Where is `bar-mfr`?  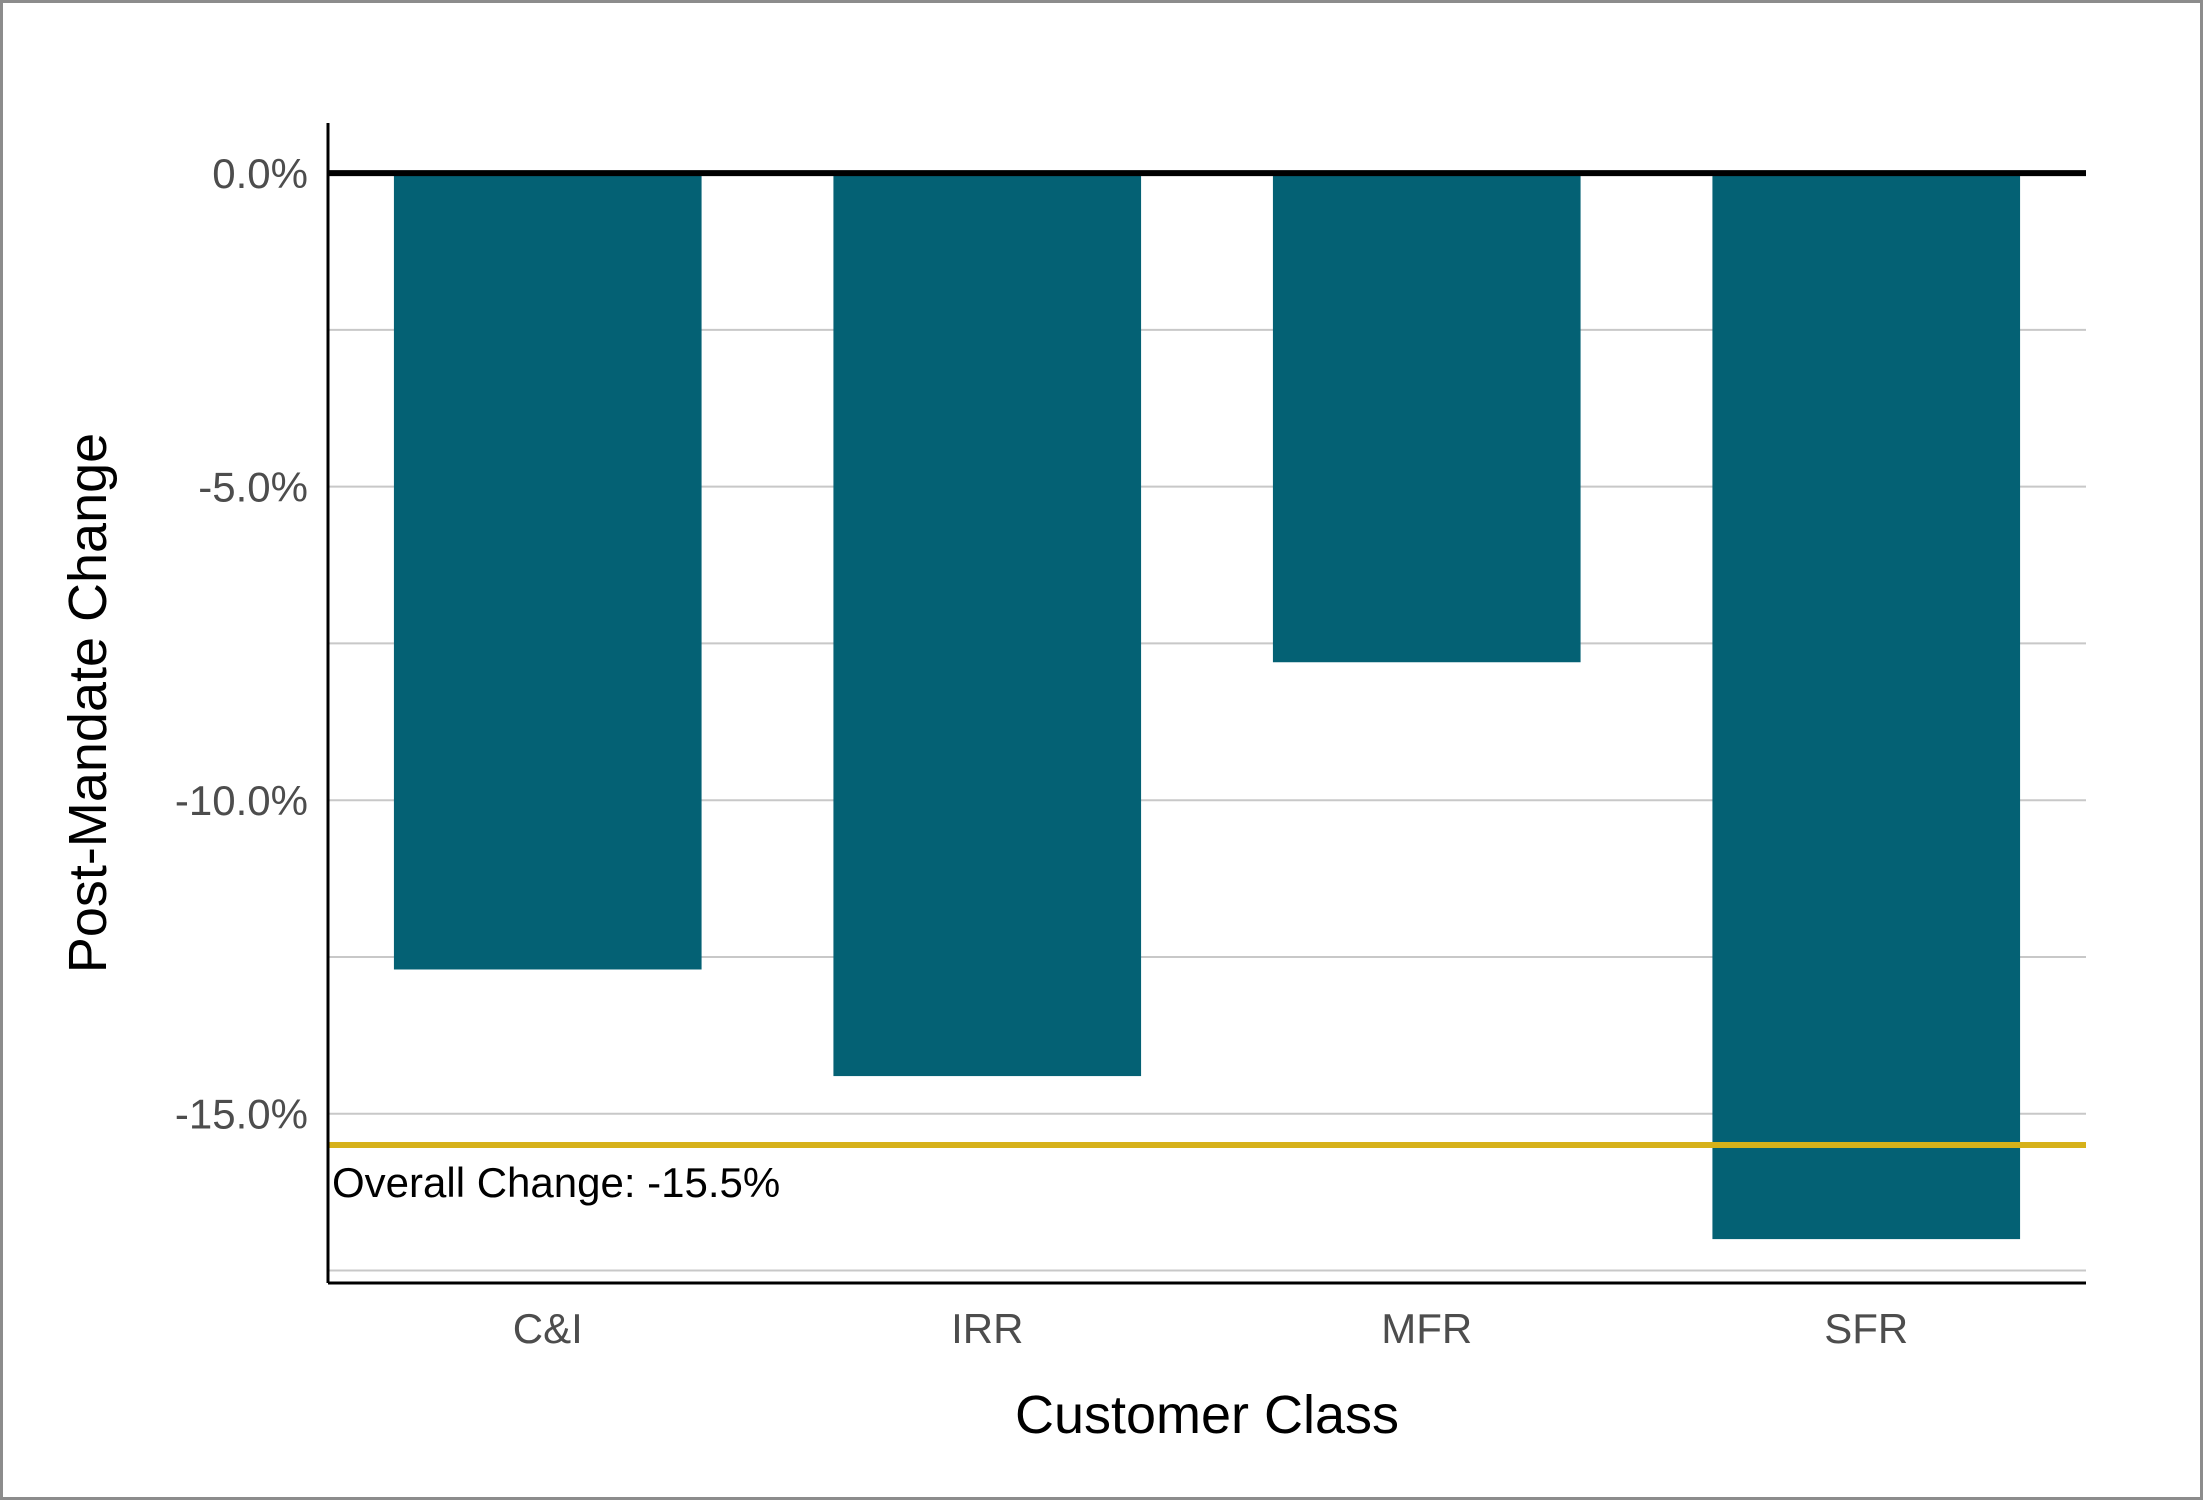 bar-mfr is located at coordinates (1426, 418).